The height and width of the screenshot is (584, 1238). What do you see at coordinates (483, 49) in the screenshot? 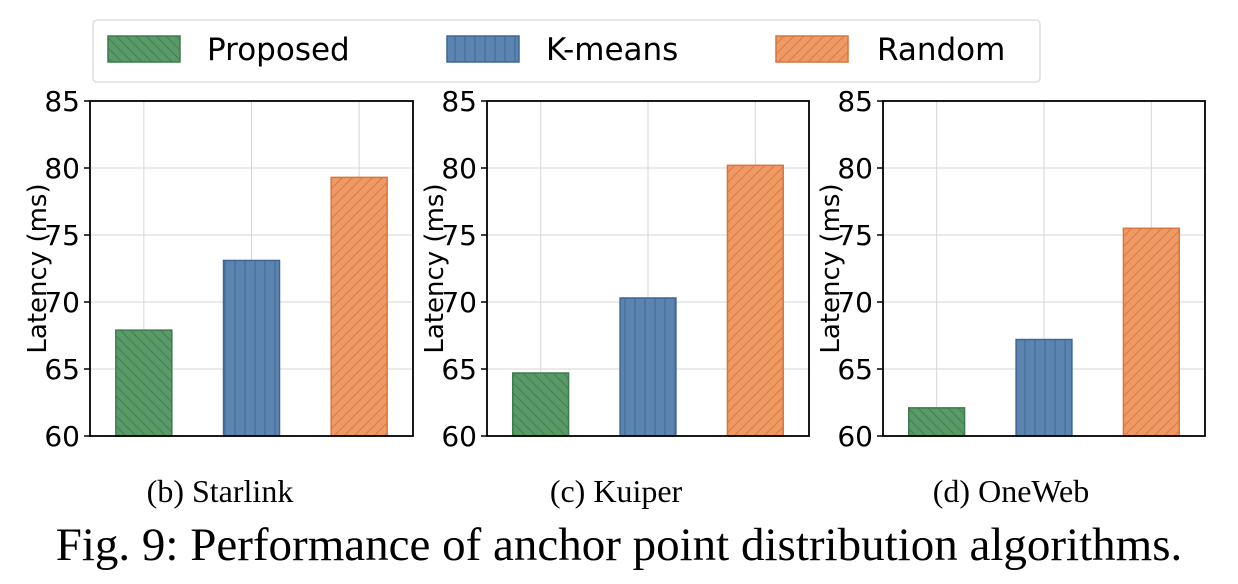
I see `legend-swatch-kmeans` at bounding box center [483, 49].